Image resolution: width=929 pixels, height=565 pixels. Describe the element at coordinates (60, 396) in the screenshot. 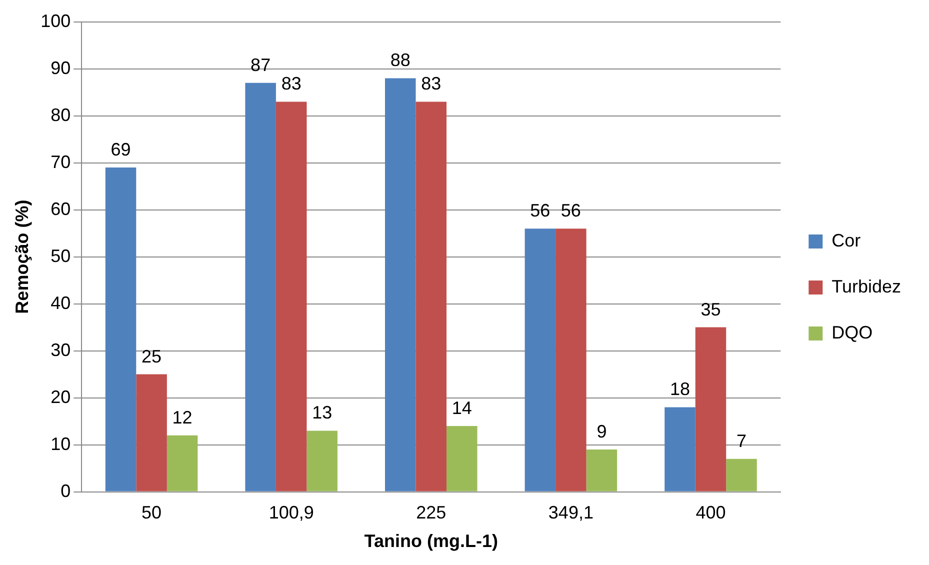

I see `y-tick-label: 20` at that location.